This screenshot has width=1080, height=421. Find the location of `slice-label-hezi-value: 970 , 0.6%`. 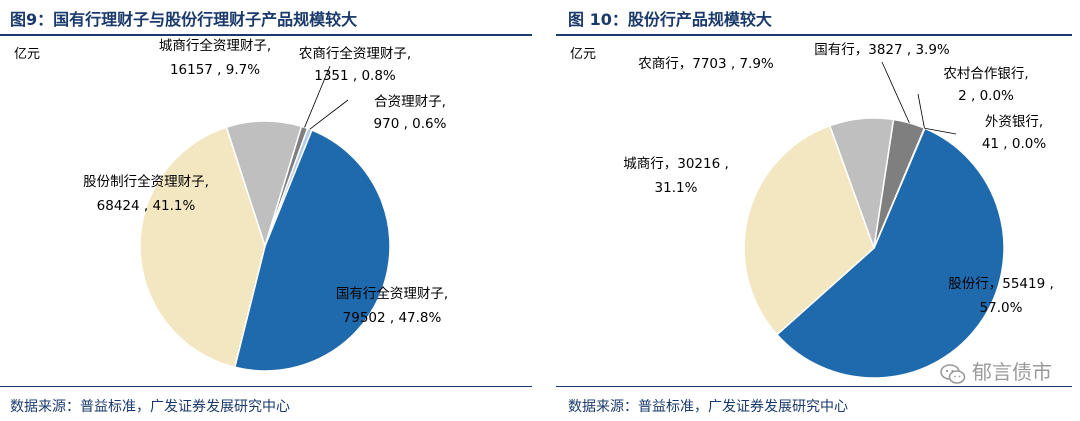

slice-label-hezi-value: 970 , 0.6% is located at coordinates (410, 124).